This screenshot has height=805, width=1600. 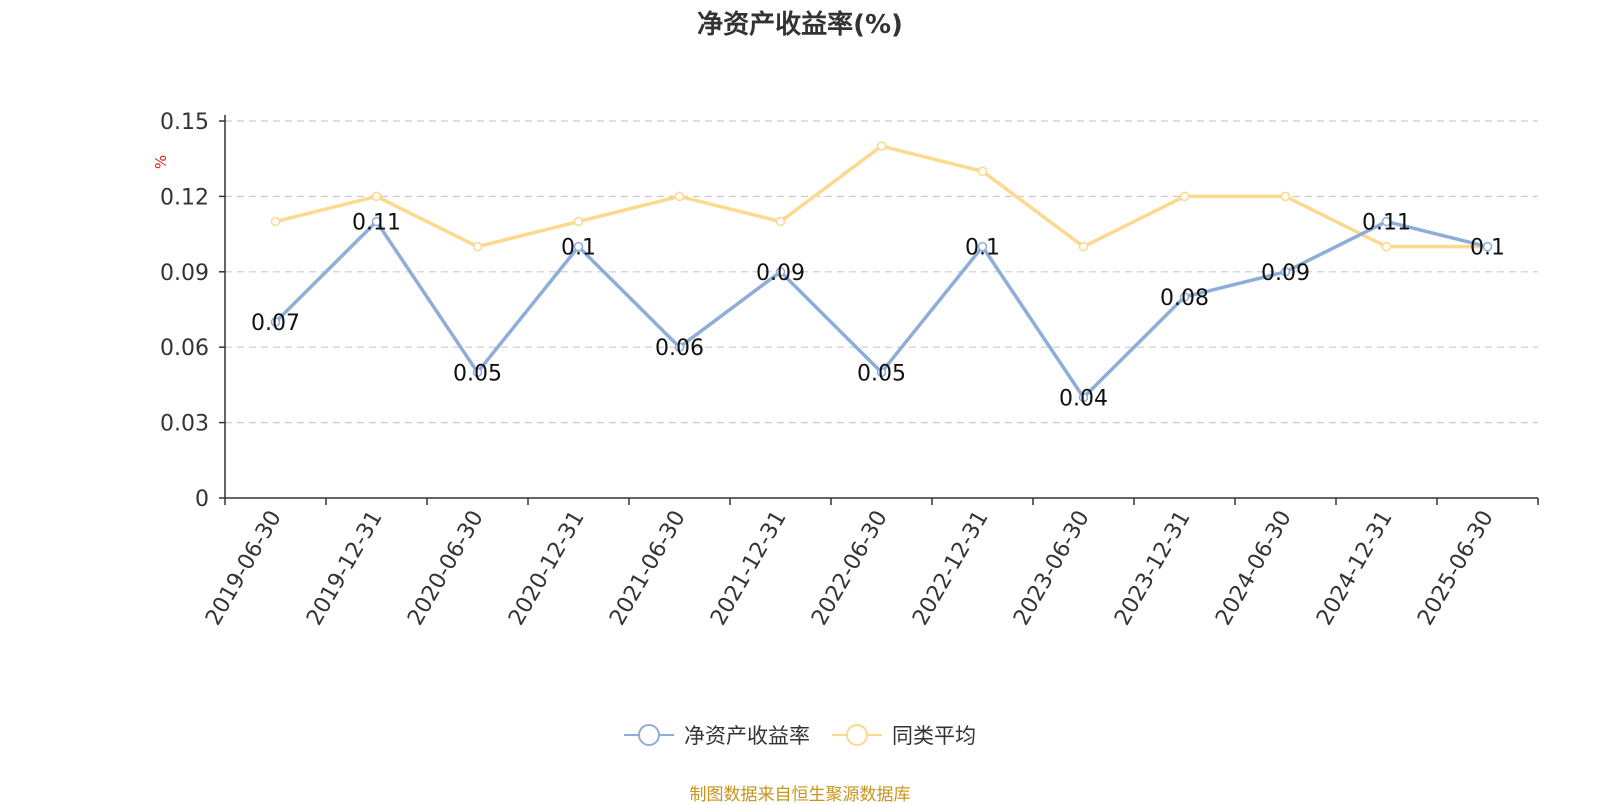 I want to click on legend-item-peer-average: 同类平均, so click(x=904, y=735).